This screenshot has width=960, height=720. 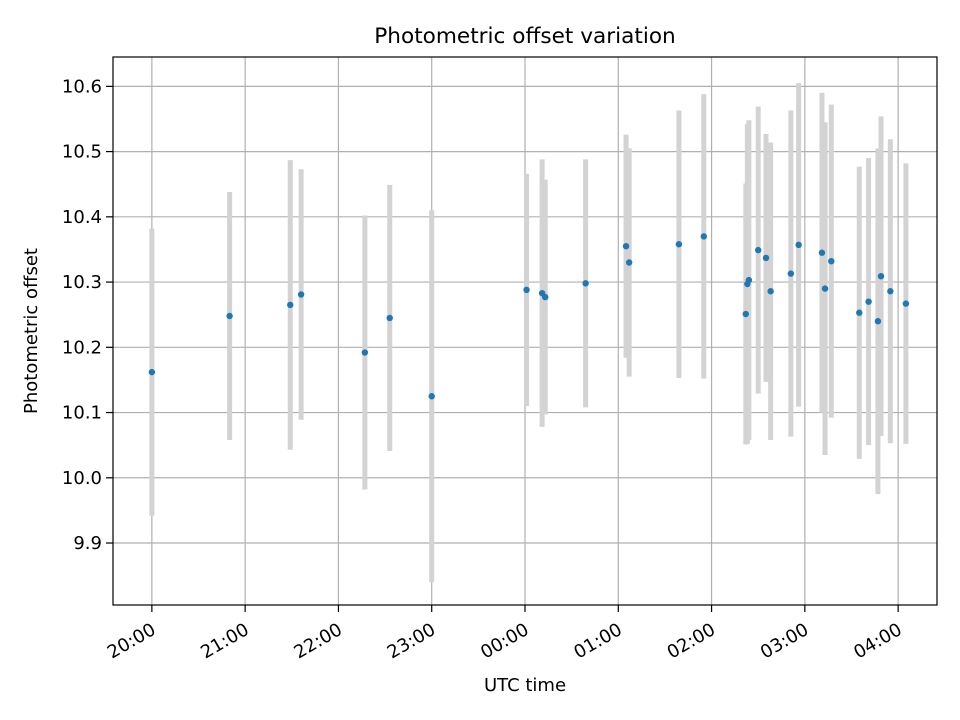 What do you see at coordinates (82, 478) in the screenshot?
I see `y-tick-label: 10.0` at bounding box center [82, 478].